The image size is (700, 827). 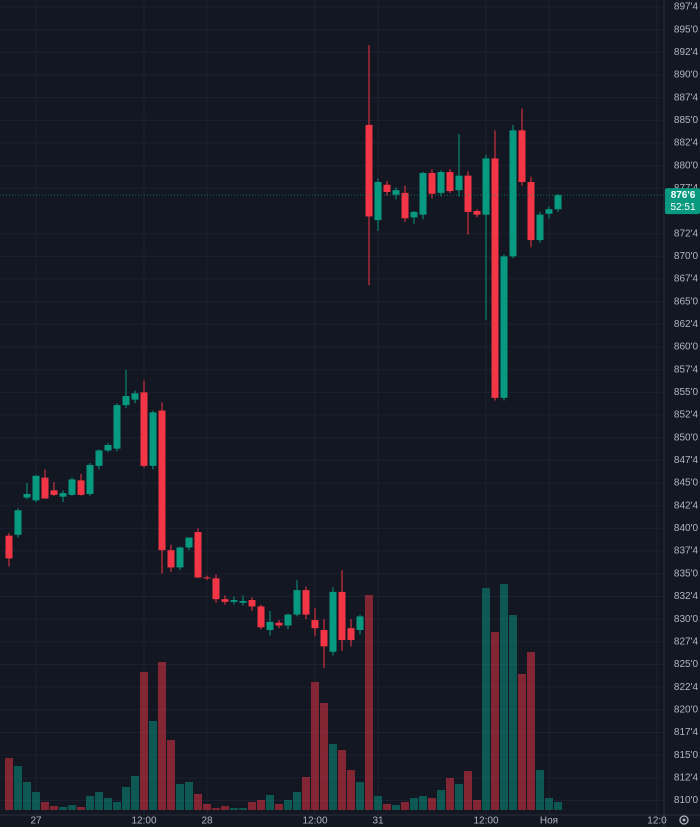 I want to click on y-tick-label: 850'0, so click(x=686, y=437).